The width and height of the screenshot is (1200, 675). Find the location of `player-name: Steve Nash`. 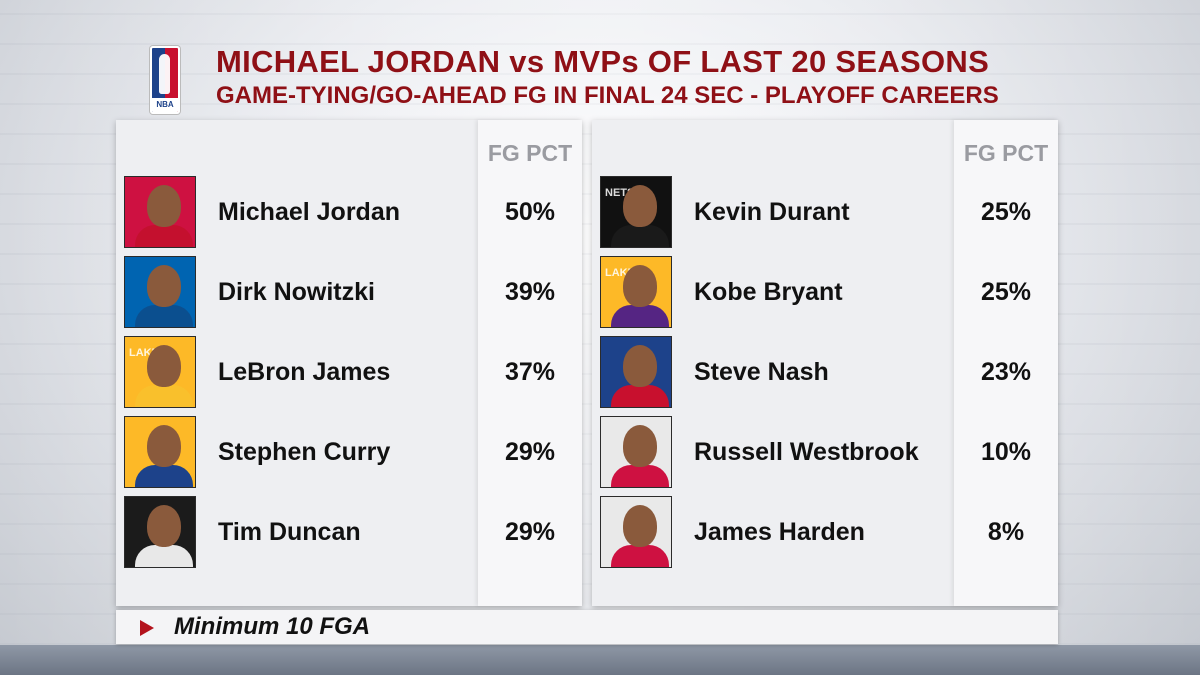

player-name: Steve Nash is located at coordinates (761, 372).